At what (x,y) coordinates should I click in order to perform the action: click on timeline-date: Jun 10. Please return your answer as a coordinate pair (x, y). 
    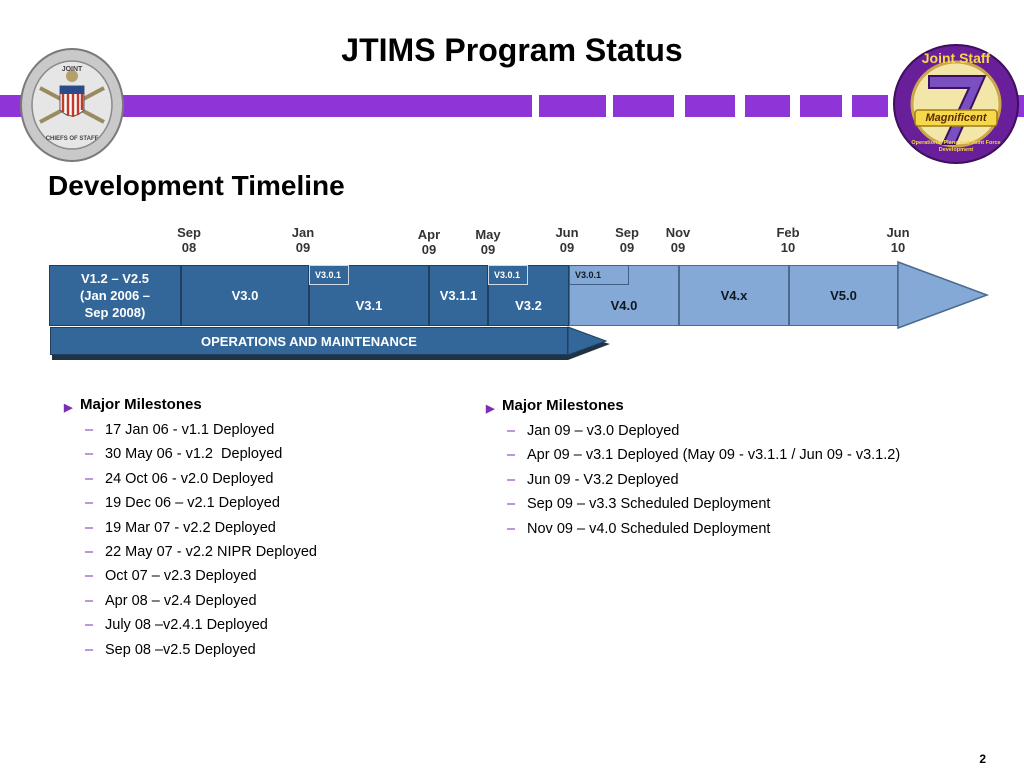
    Looking at the image, I should click on (898, 240).